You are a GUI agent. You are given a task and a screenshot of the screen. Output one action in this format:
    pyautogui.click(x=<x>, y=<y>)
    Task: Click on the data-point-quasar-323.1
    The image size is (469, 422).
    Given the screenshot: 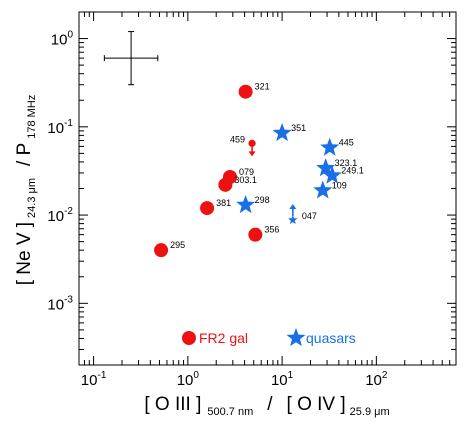 What is the action you would take?
    pyautogui.click(x=326, y=167)
    